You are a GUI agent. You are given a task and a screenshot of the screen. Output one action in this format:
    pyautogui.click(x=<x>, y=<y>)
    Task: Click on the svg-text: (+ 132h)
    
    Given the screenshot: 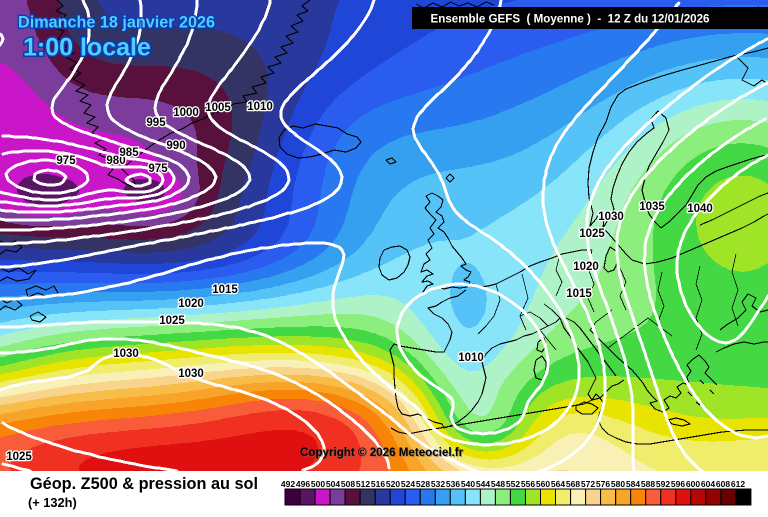 What is the action you would take?
    pyautogui.click(x=52, y=502)
    